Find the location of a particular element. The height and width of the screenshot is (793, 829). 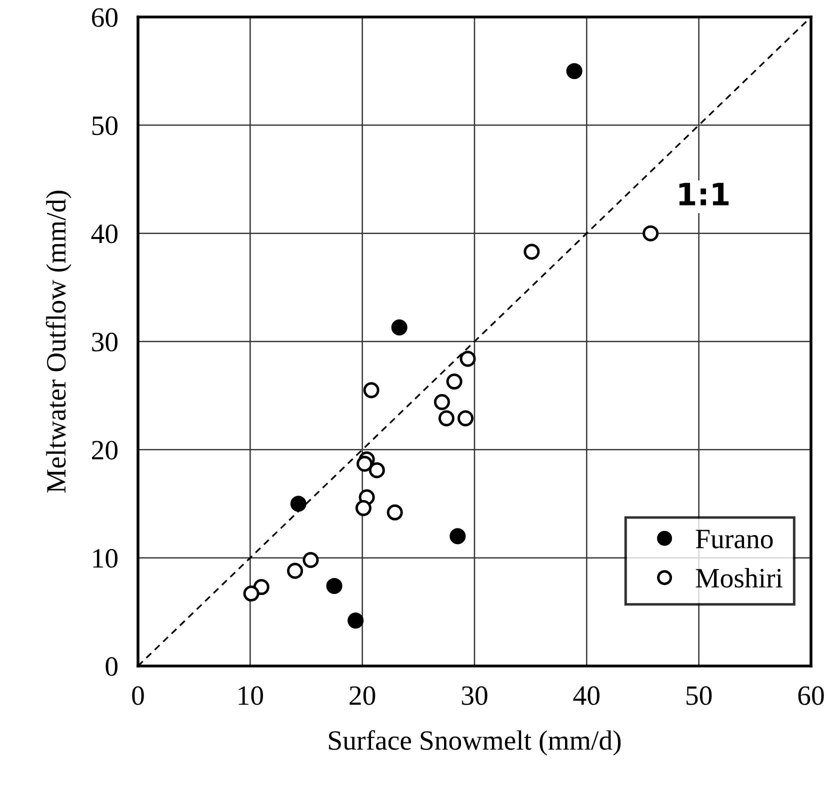

x-tick-label: 40 is located at coordinates (586, 695).